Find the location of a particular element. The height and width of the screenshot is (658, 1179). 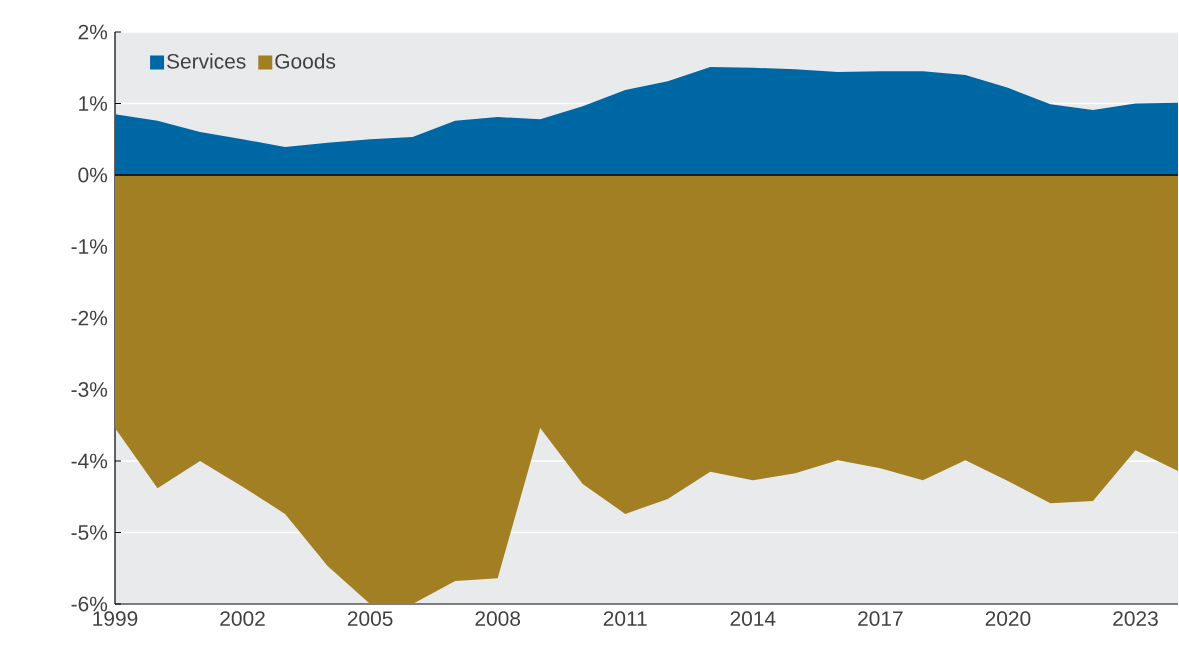

y-tick-label: -2% is located at coordinates (89, 318).